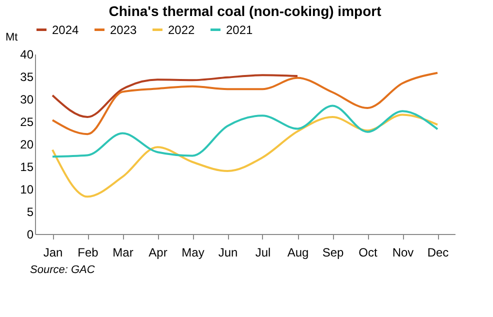 The image size is (493, 317). What do you see at coordinates (53, 253) in the screenshot?
I see `x-tick-label: Jan` at bounding box center [53, 253].